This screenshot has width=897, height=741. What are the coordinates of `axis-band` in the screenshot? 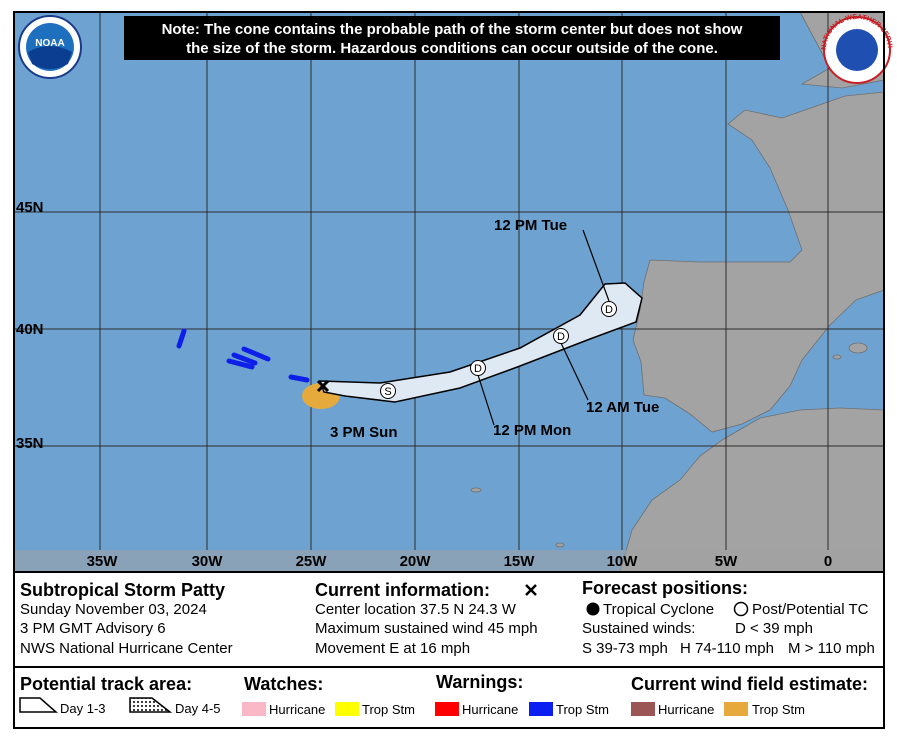 It's located at (449, 561).